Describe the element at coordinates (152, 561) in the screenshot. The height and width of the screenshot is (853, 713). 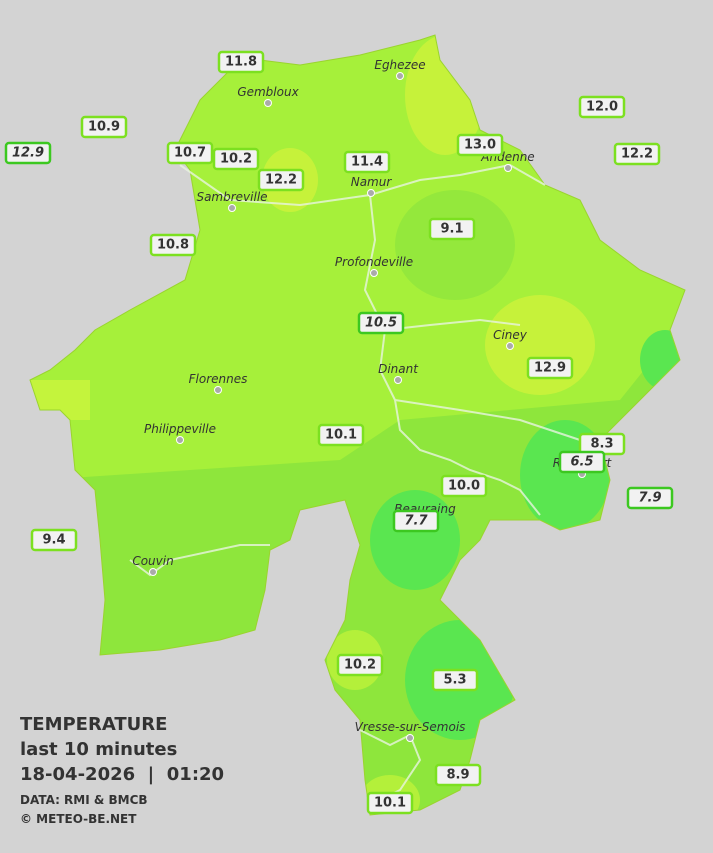
I see `city-label: Couvin` at that location.